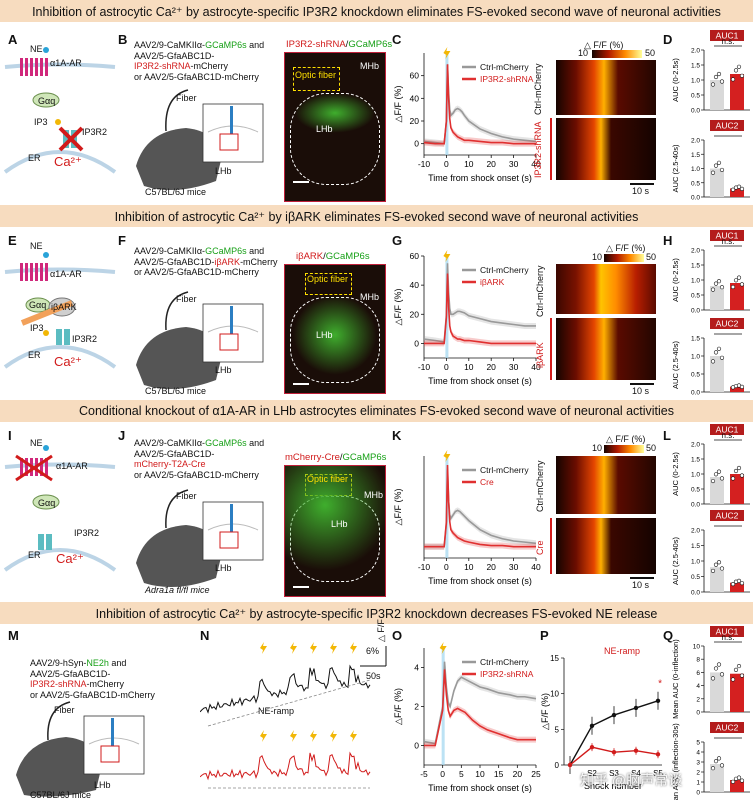  What do you see at coordinates (339, 524) in the screenshot?
I see `label-lhb-micrograph-j: LHb` at bounding box center [339, 524].